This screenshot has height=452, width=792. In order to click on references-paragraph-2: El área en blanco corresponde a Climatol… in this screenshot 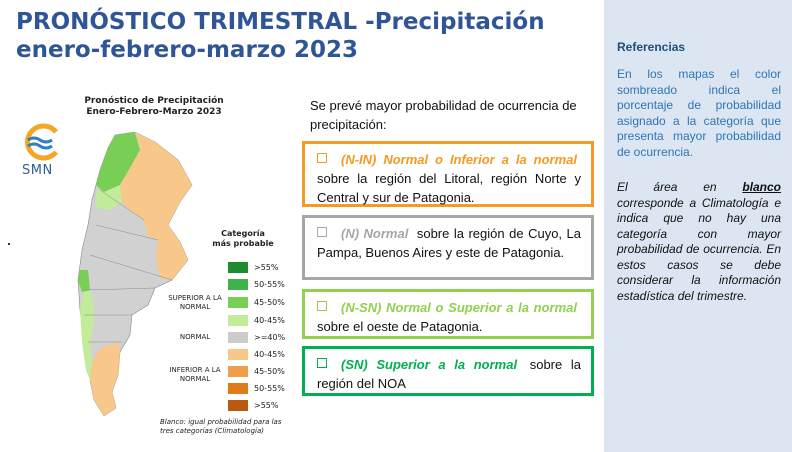, I will do `click(699, 242)`.